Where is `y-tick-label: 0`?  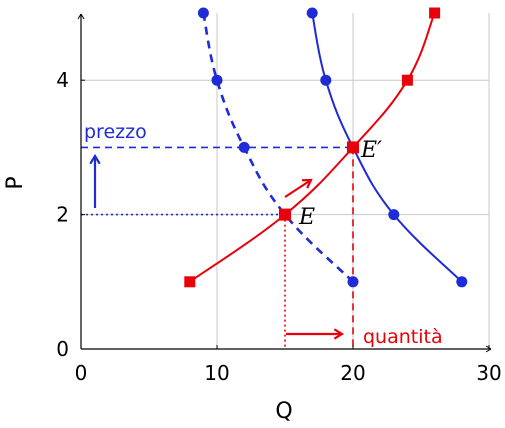 y-tick-label: 0 is located at coordinates (62, 349).